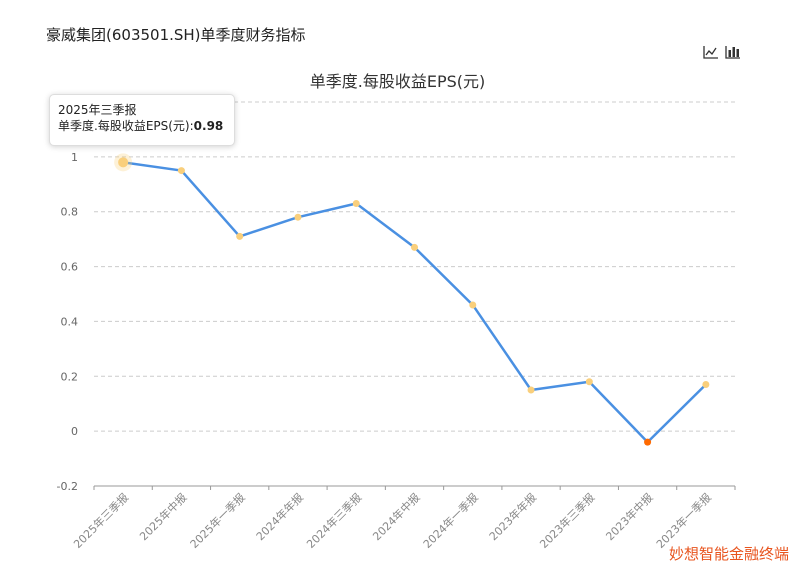 Image resolution: width=795 pixels, height=568 pixels. I want to click on watermark: 妙想智能金融终端, so click(728, 554).